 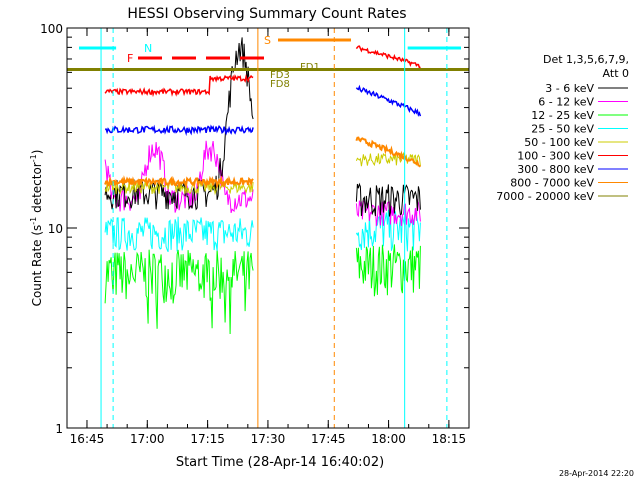 I want to click on legend-label: 3 - 6 keV, so click(x=569, y=88).